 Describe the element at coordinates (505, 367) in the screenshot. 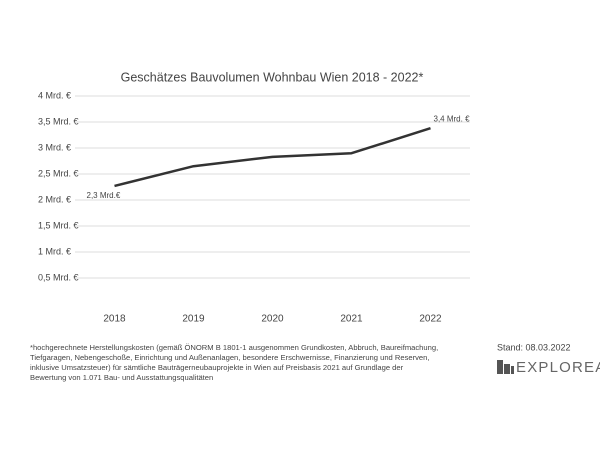

I see `logo-icon` at that location.